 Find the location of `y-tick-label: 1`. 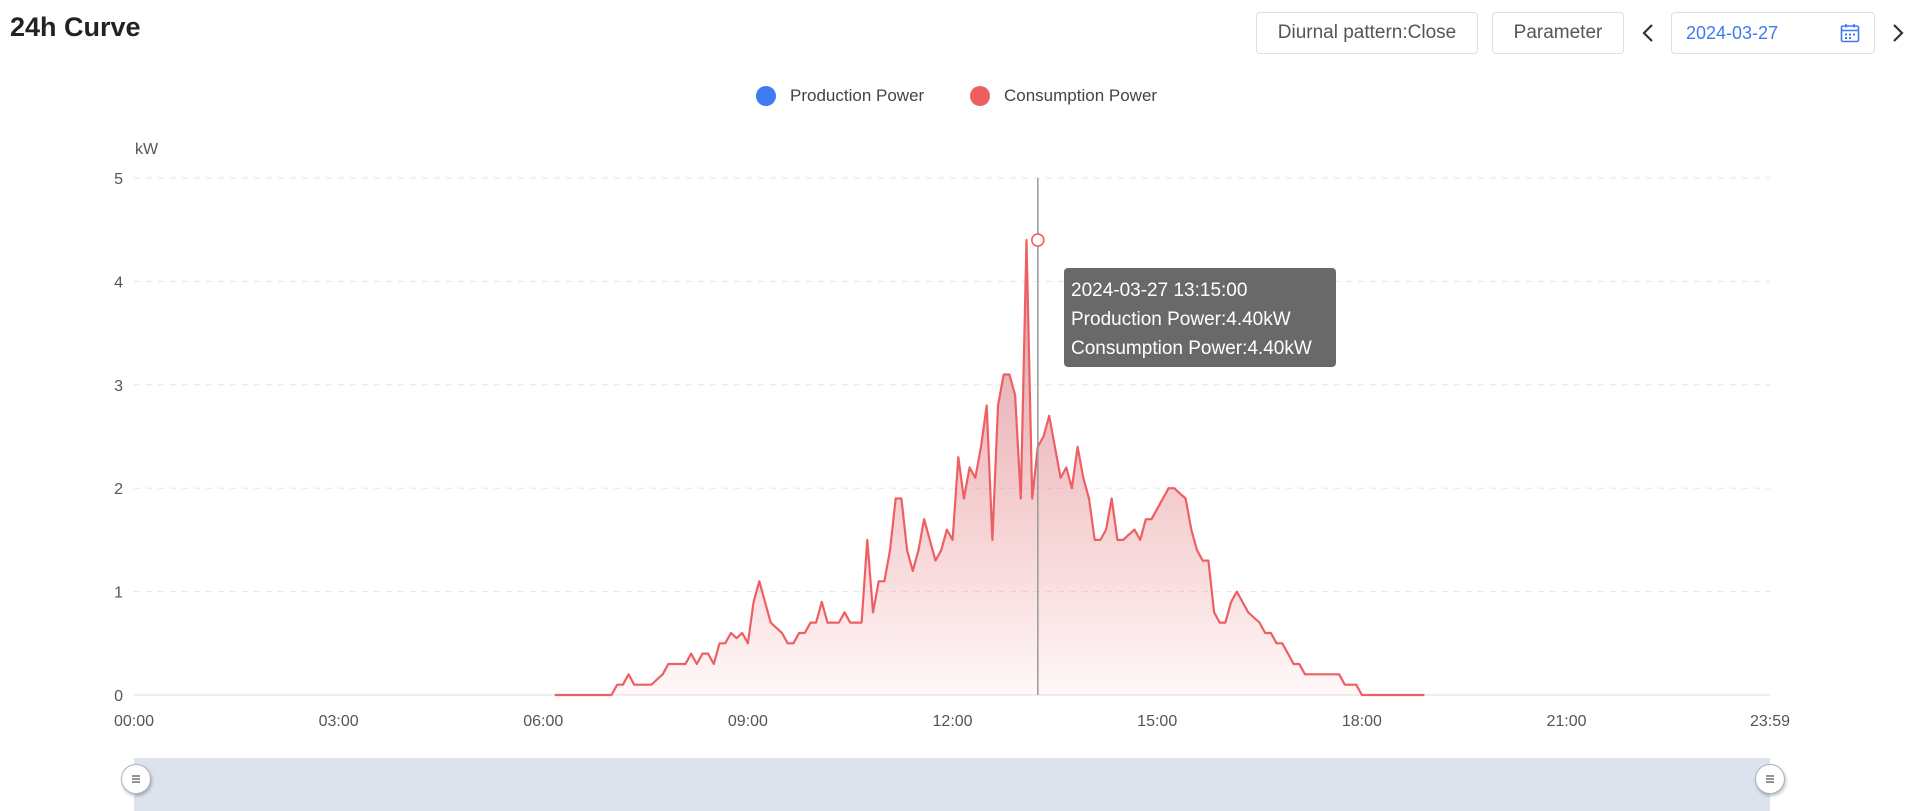

y-tick-label: 1 is located at coordinates (118, 593).